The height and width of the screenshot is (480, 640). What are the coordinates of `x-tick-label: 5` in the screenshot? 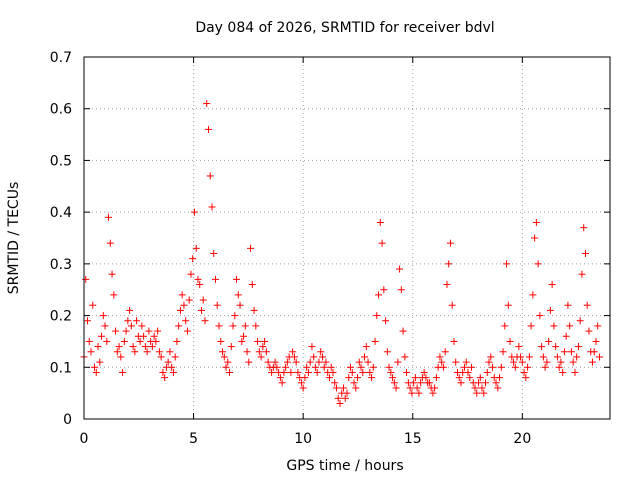 It's located at (193, 439).